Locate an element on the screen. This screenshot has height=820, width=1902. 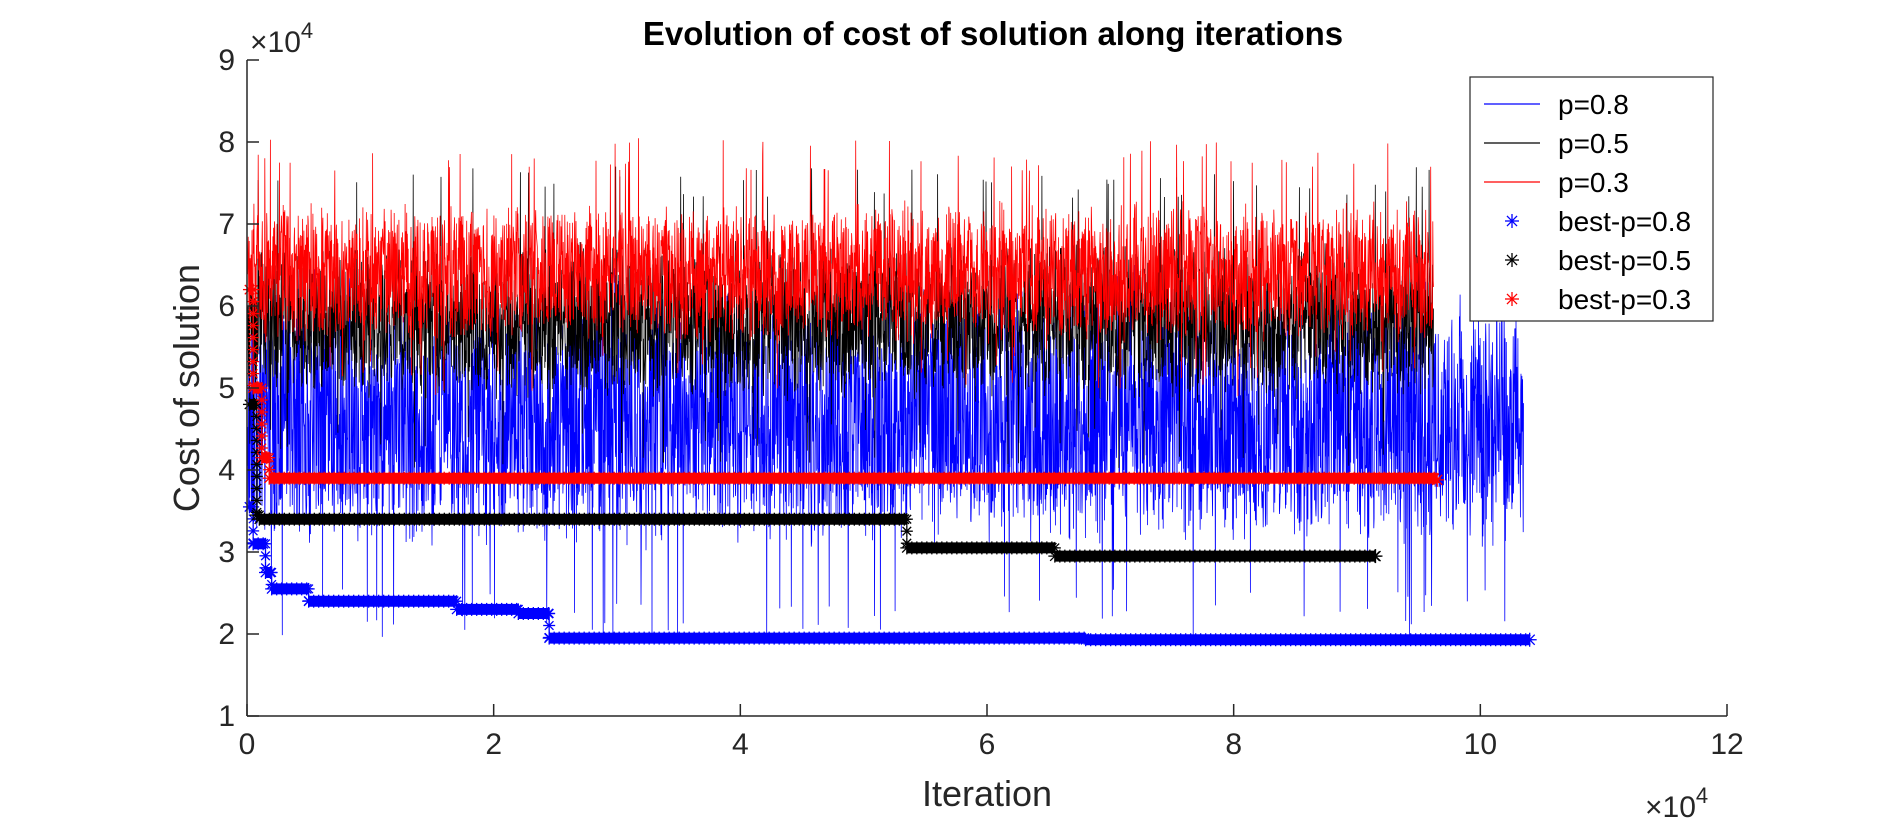
series-markers-best-p=0.5 is located at coordinates (812, 480).